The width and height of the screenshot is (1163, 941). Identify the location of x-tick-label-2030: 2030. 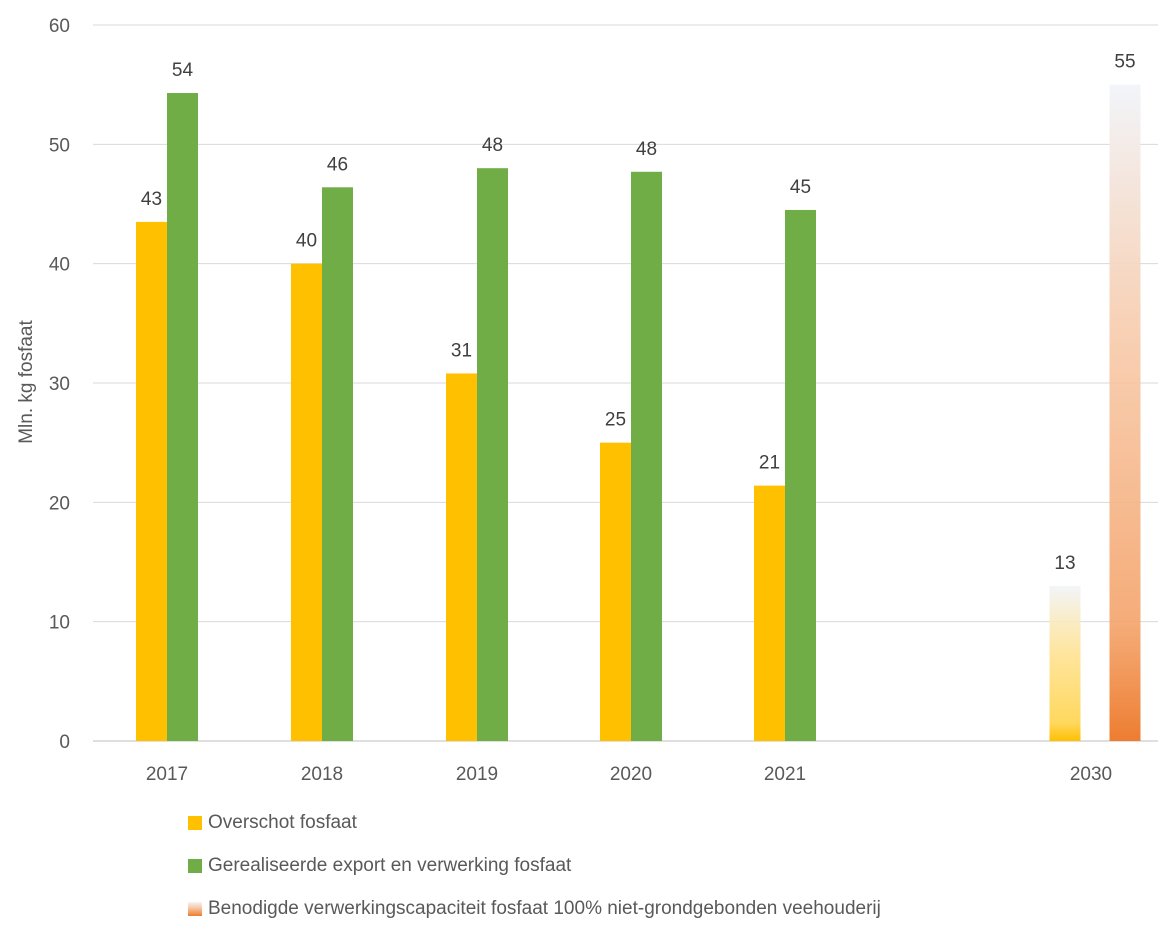
(1091, 774).